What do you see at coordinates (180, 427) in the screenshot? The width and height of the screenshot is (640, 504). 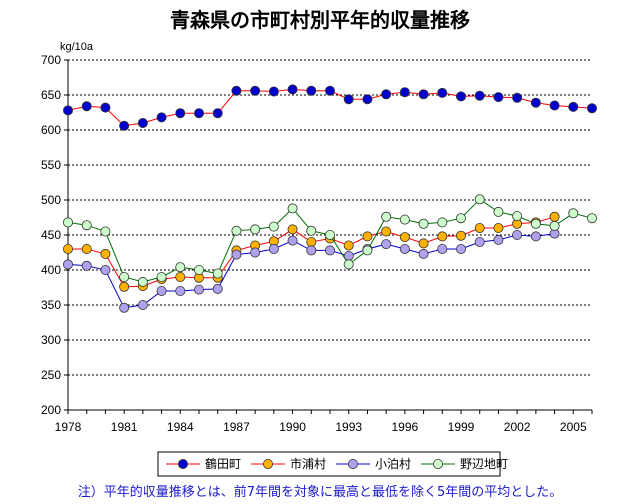 I see `x-tick-label: 1984` at bounding box center [180, 427].